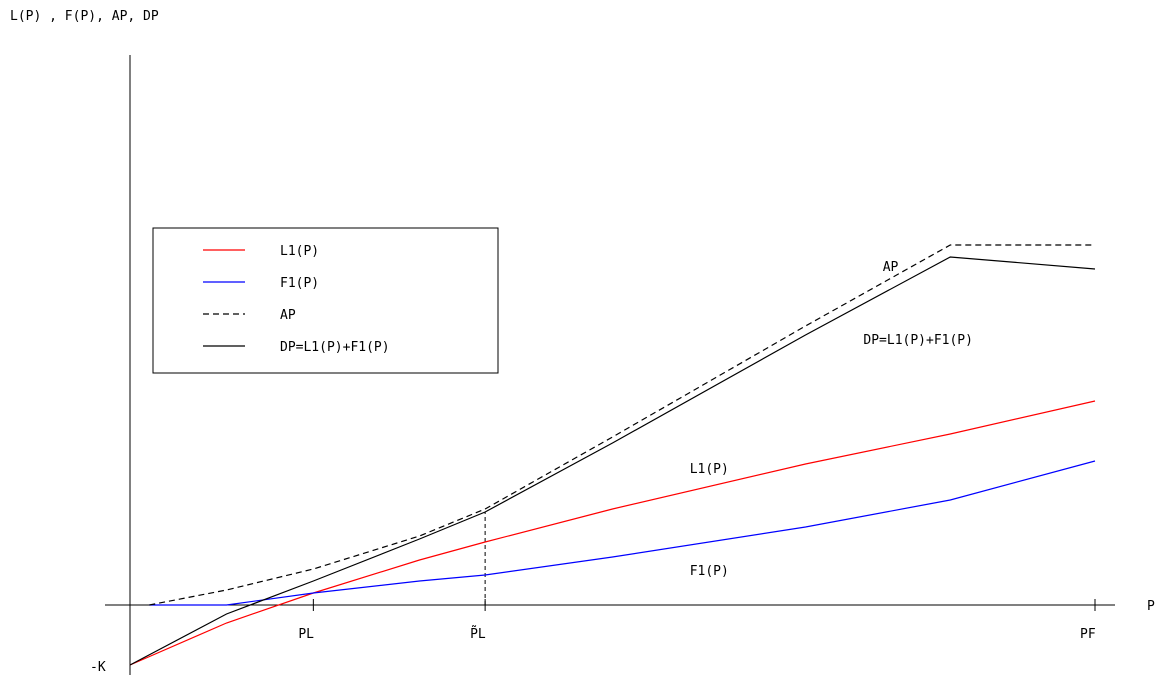 The image size is (1174, 685). Describe the element at coordinates (918, 340) in the screenshot. I see `annotation-1: DP=L1(P)+F1(P)` at that location.